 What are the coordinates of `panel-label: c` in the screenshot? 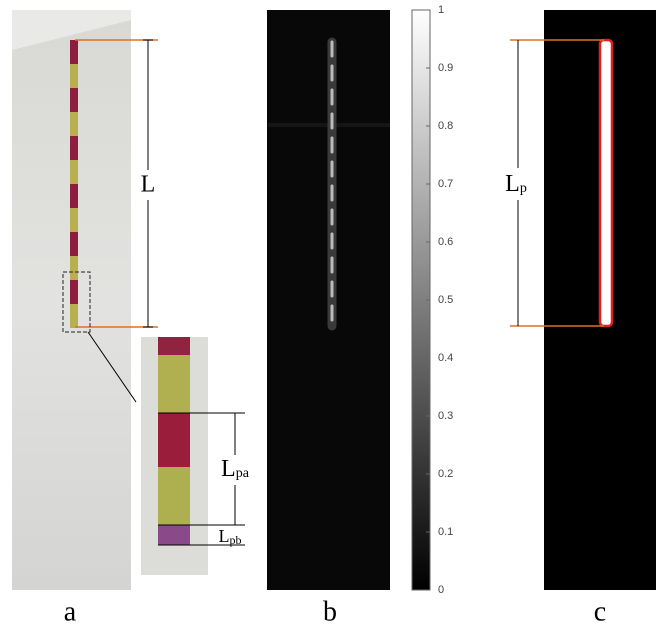 It's located at (600, 611).